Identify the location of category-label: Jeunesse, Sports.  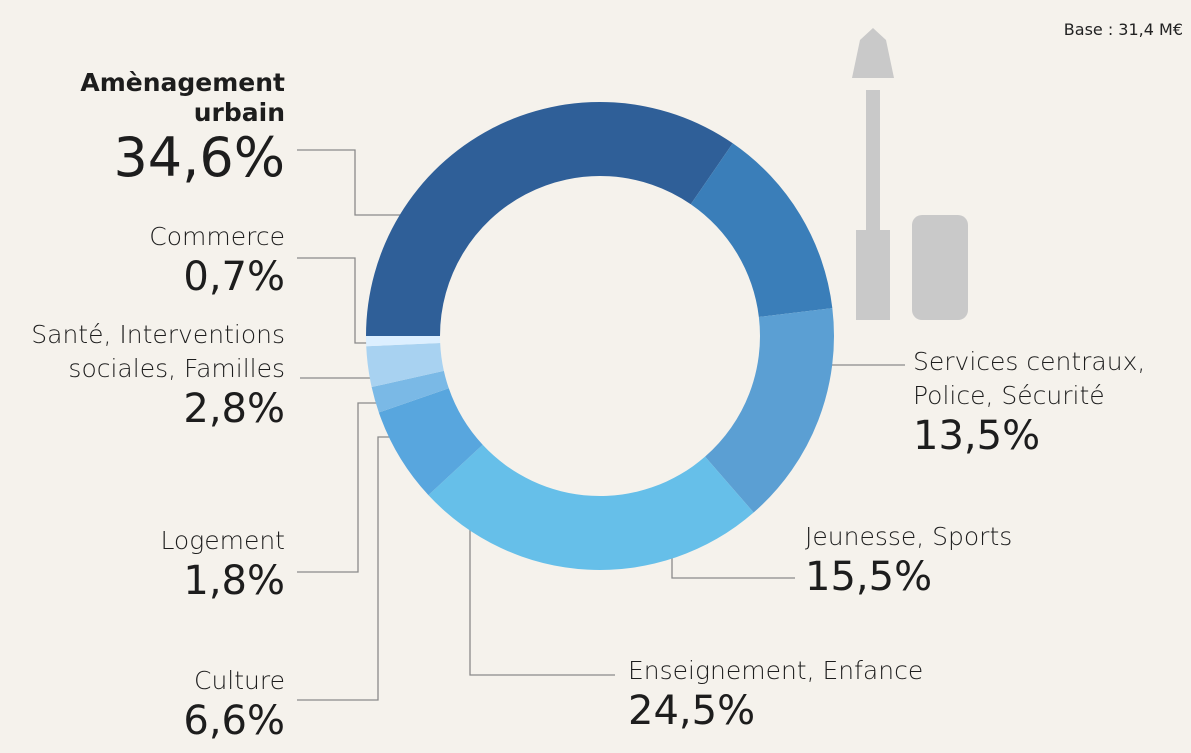
(909, 536).